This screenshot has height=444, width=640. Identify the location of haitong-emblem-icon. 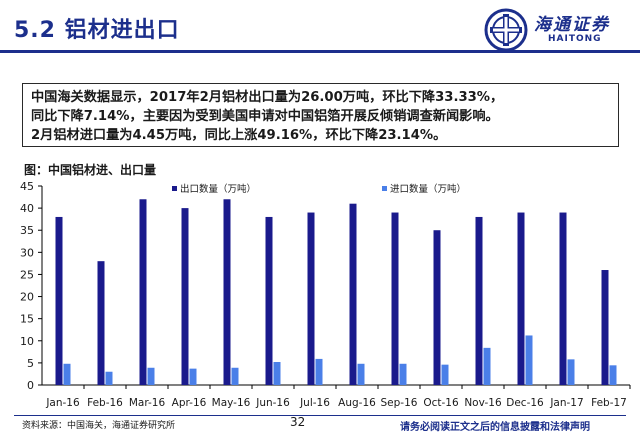
(506, 30).